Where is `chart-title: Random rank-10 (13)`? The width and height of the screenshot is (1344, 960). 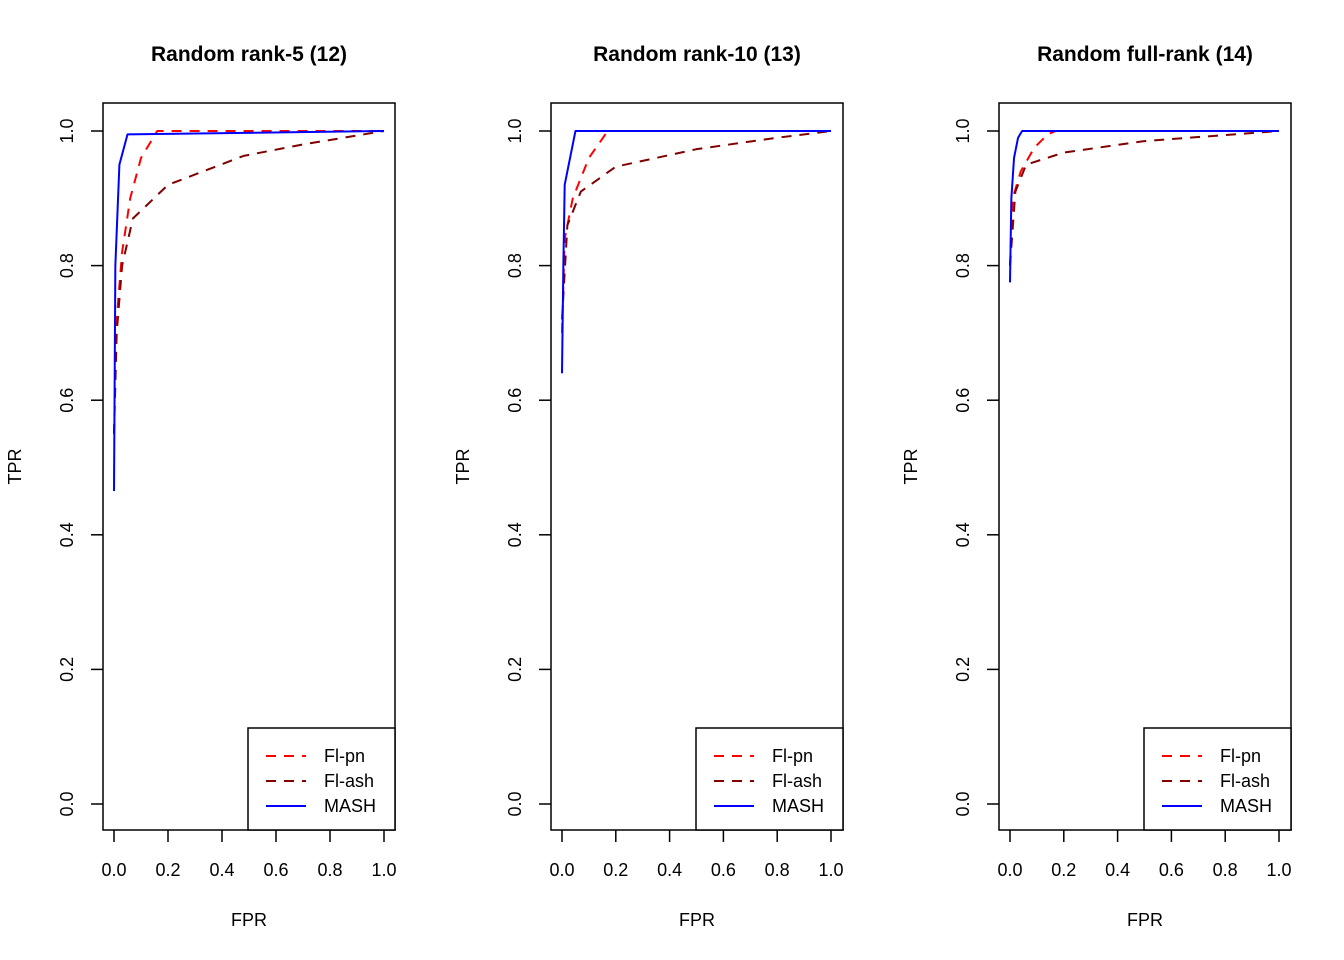
chart-title: Random rank-10 (13) is located at coordinates (697, 54).